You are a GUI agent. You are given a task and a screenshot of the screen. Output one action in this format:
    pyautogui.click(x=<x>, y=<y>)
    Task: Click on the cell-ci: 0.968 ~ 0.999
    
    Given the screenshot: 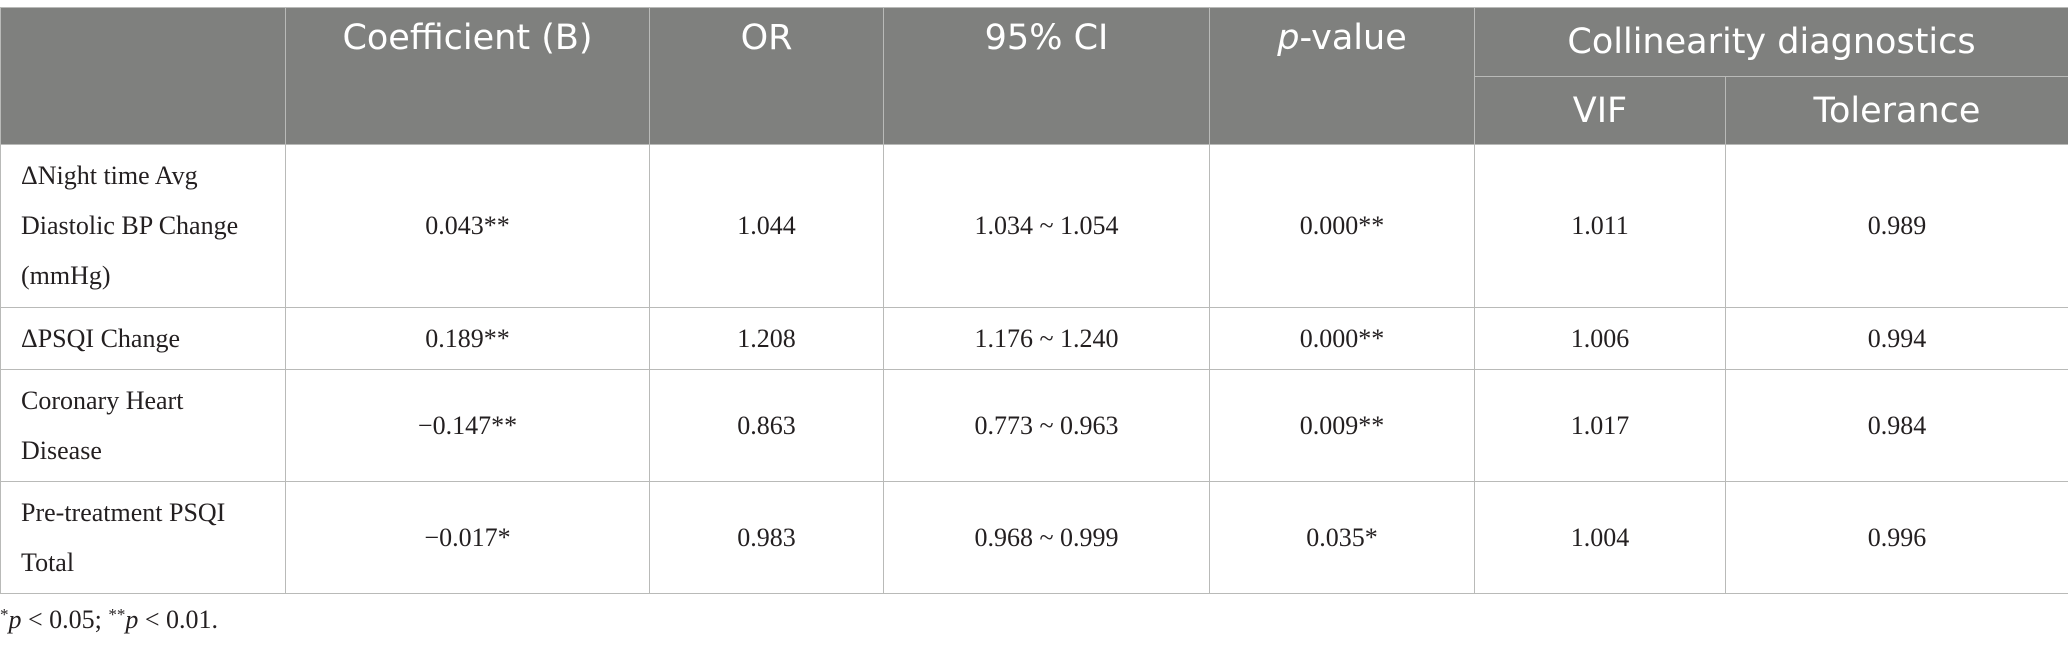 What is the action you would take?
    pyautogui.click(x=1046, y=537)
    